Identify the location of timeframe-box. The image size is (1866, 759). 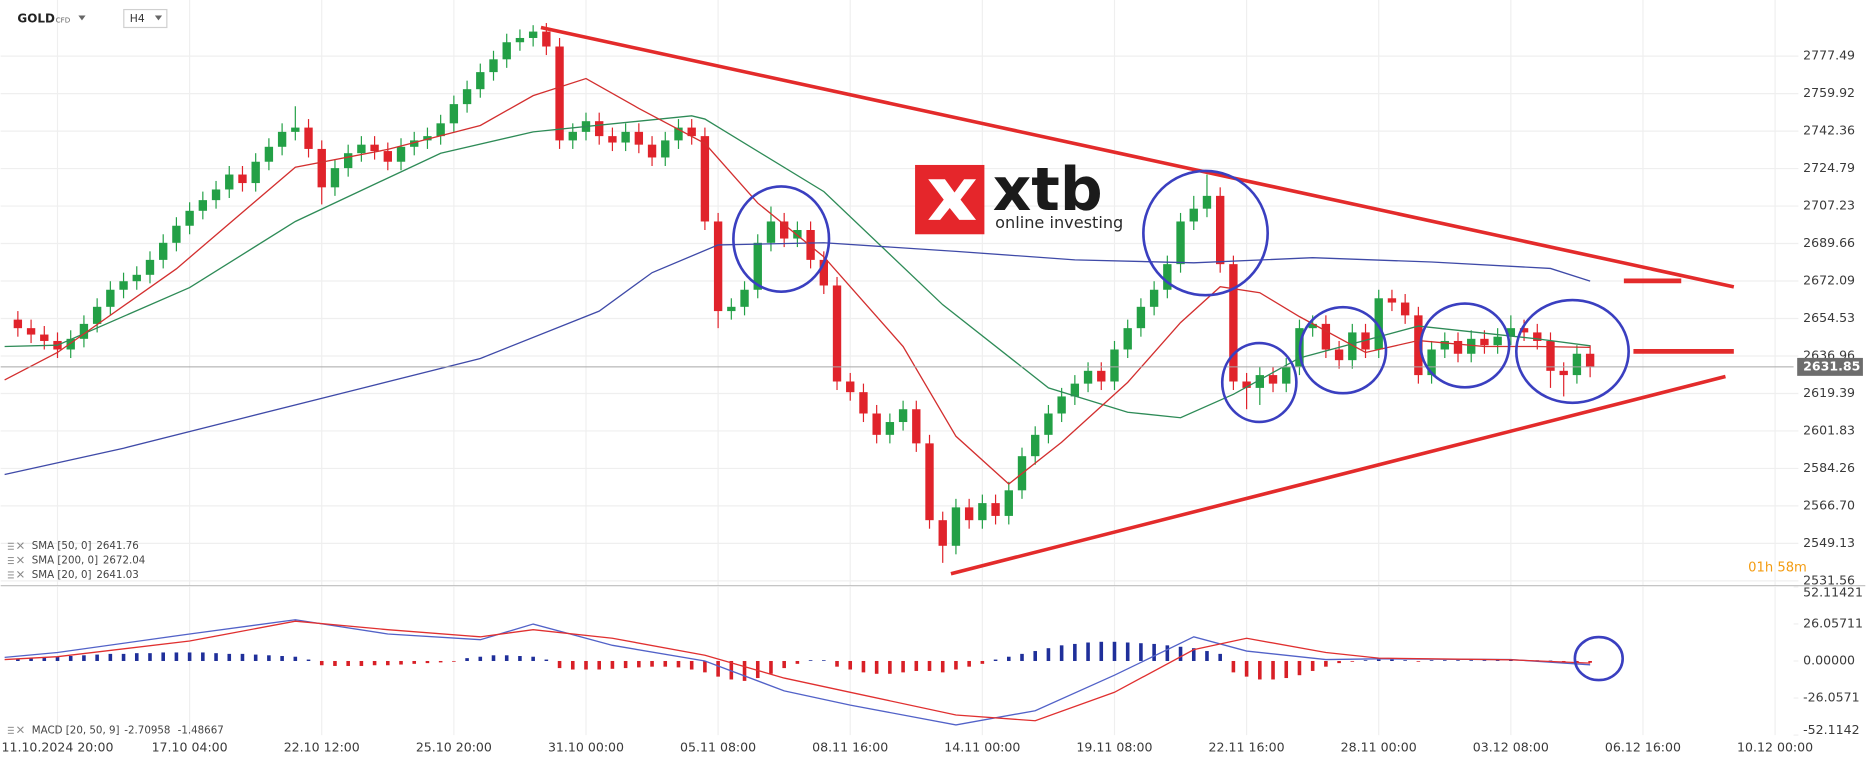
(145, 18).